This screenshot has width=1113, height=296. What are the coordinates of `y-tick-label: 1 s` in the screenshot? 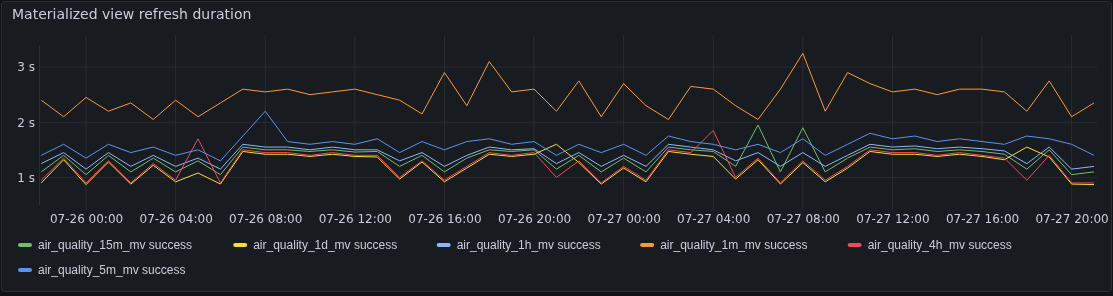 It's located at (26, 177).